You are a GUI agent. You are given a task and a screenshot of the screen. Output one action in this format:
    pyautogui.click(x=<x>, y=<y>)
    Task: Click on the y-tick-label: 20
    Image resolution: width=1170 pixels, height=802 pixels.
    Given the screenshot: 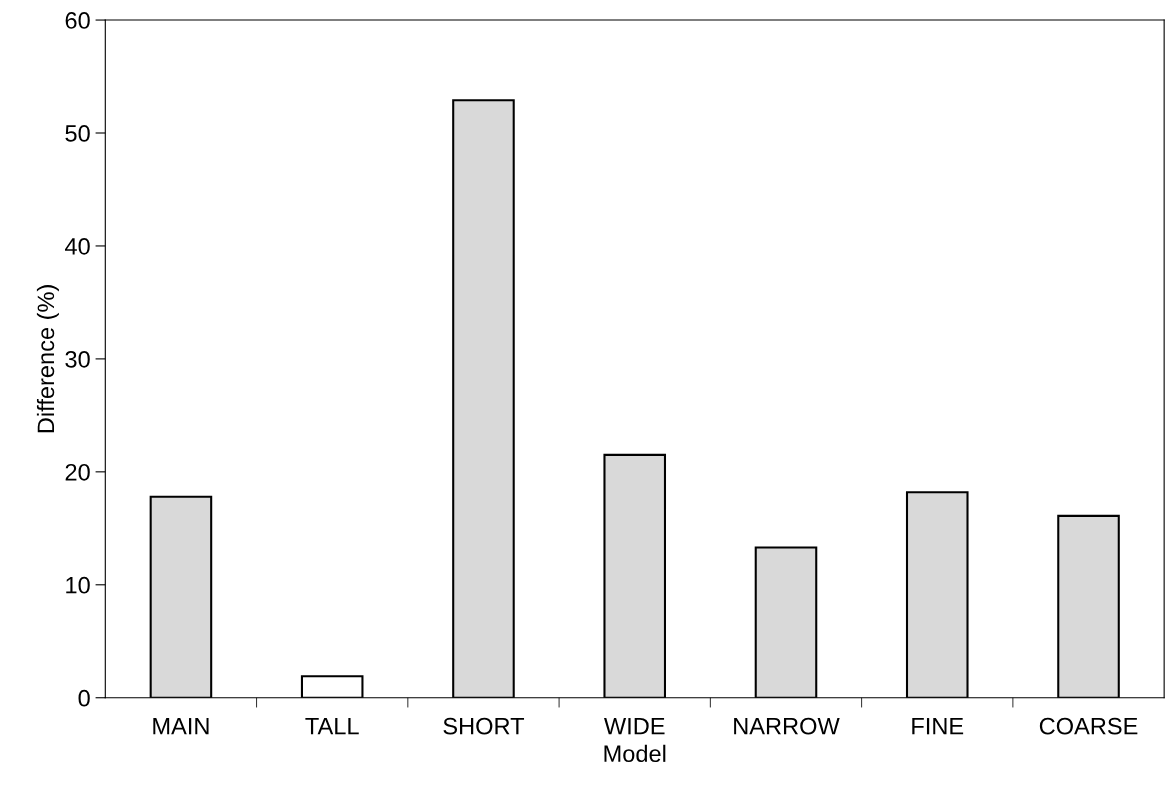 What is the action you would take?
    pyautogui.click(x=77, y=472)
    